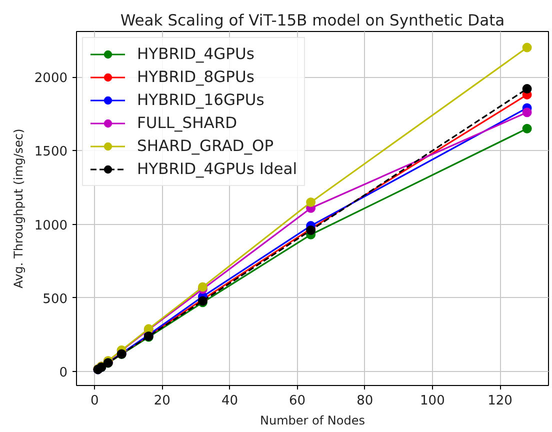 The image size is (552, 432). Describe the element at coordinates (200, 100) in the screenshot. I see `legend-label: HYBRID_16GPUs` at that location.